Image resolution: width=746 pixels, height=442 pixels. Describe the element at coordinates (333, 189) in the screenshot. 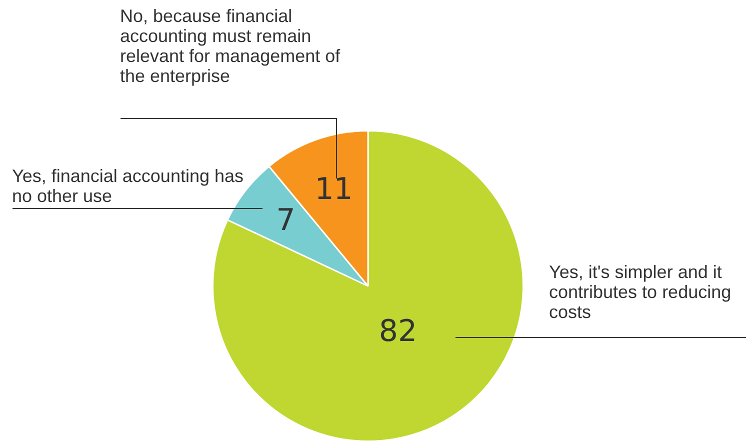

I see `data-label: 11` at that location.